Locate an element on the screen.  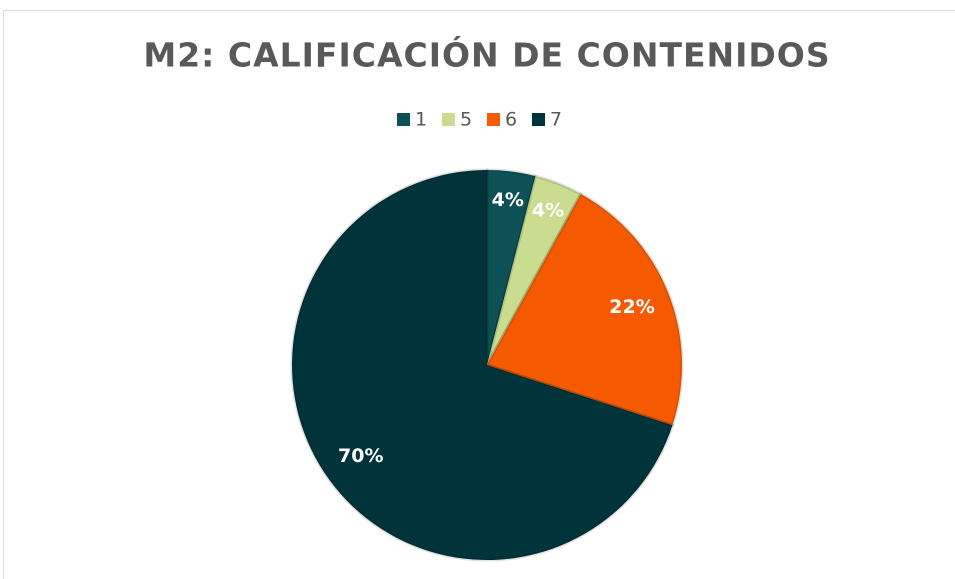
legend-label: 5 is located at coordinates (466, 120).